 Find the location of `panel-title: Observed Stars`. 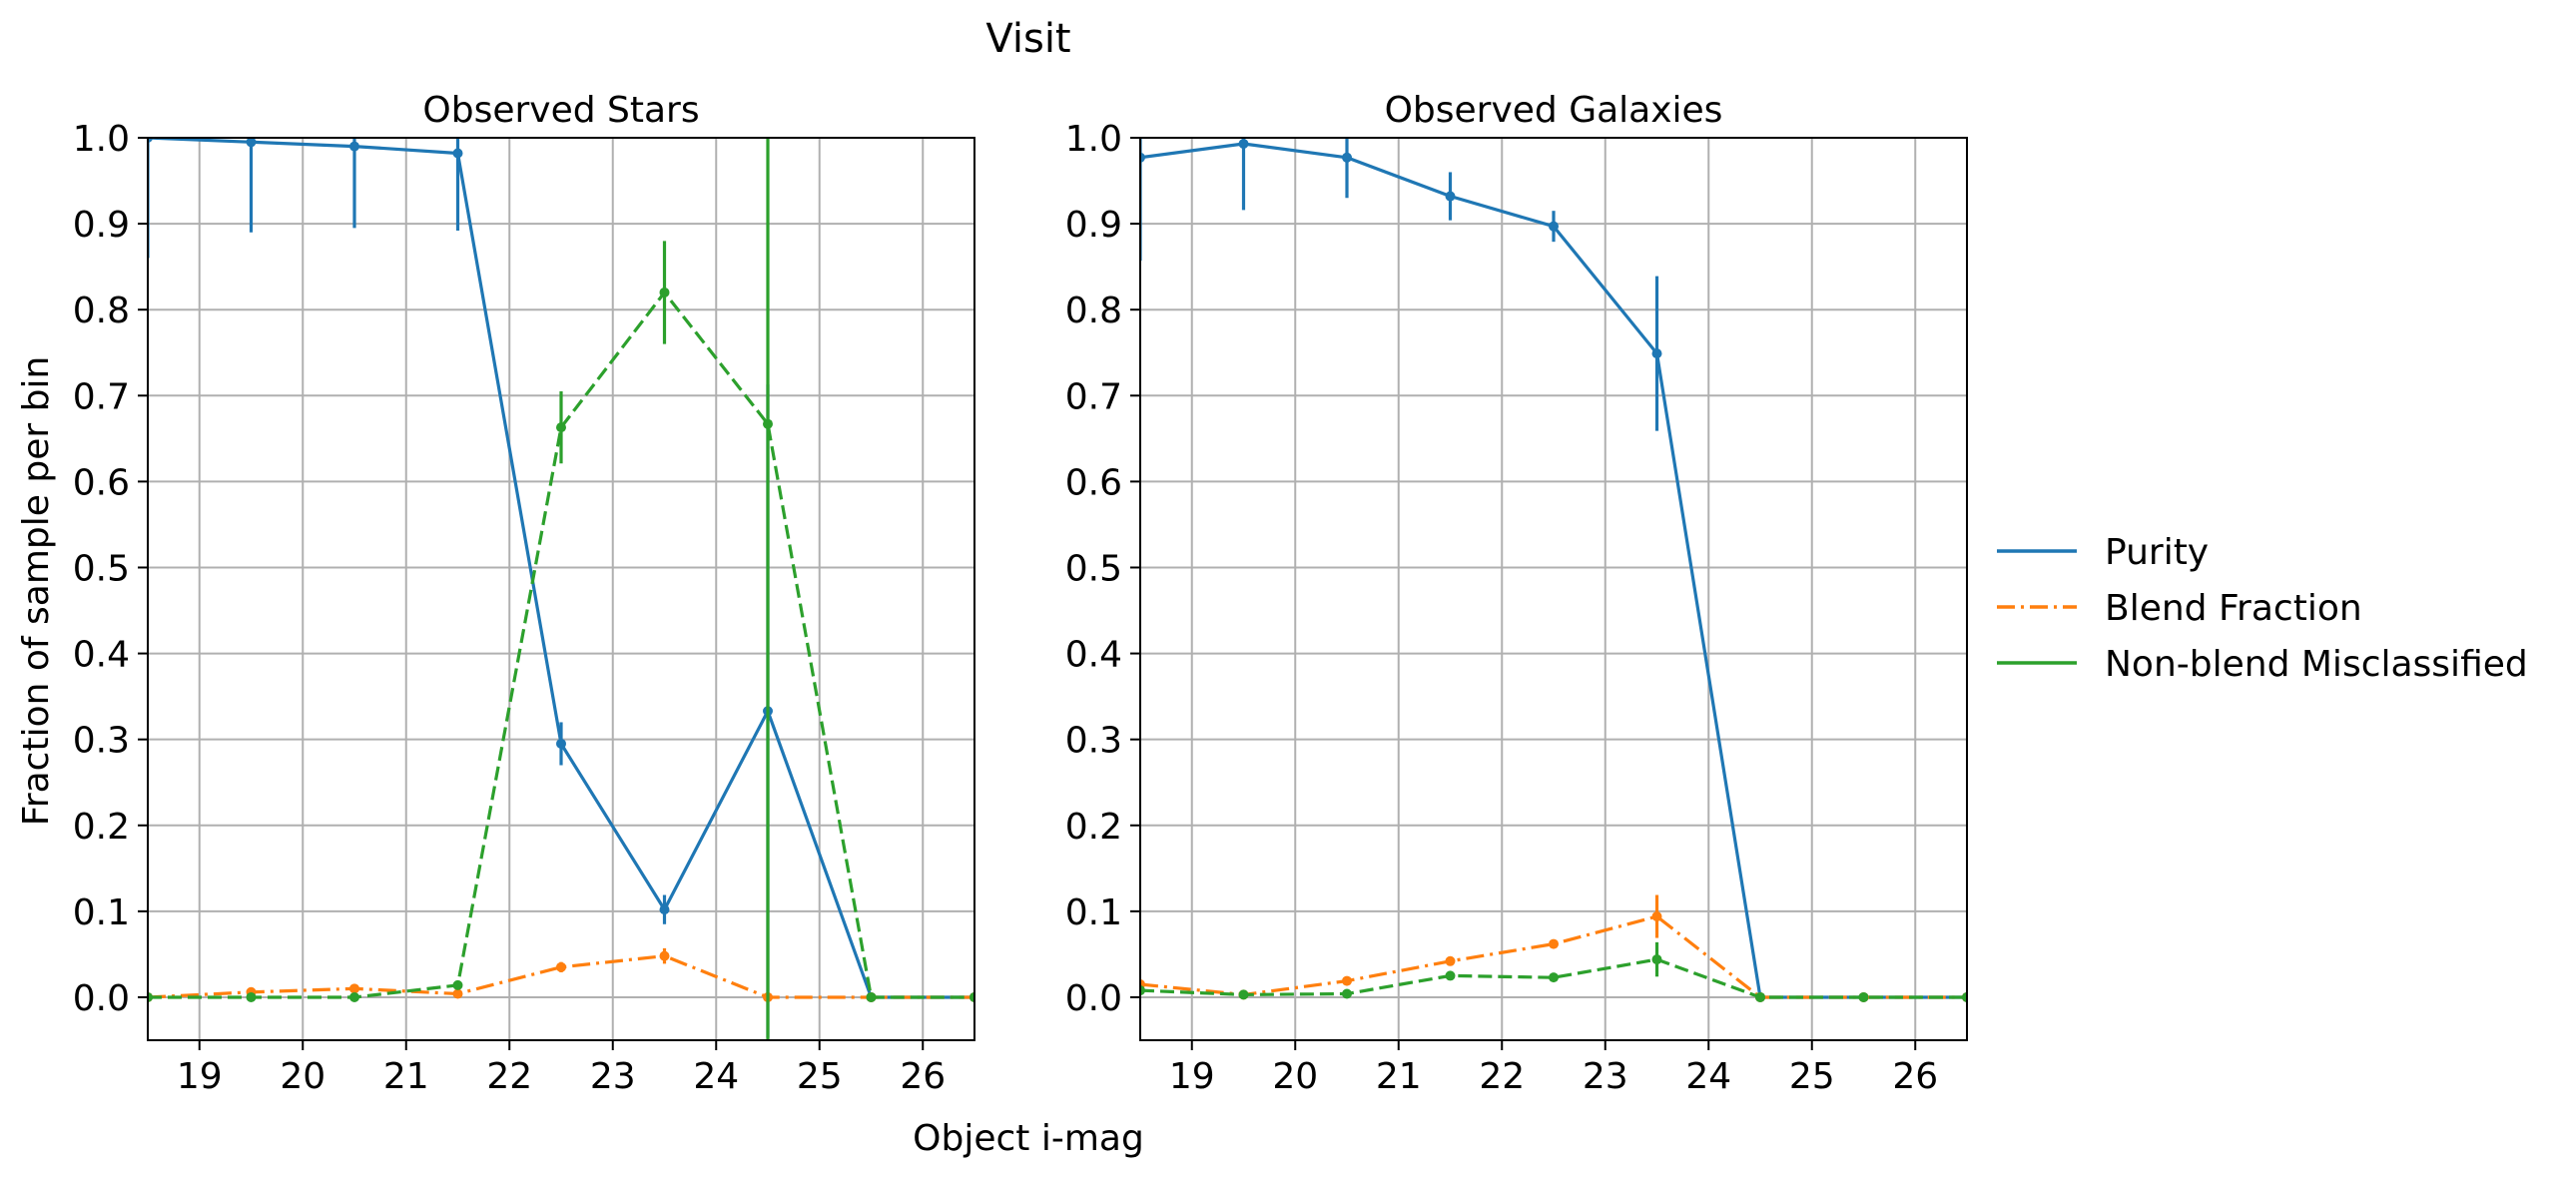

panel-title: Observed Stars is located at coordinates (560, 110).